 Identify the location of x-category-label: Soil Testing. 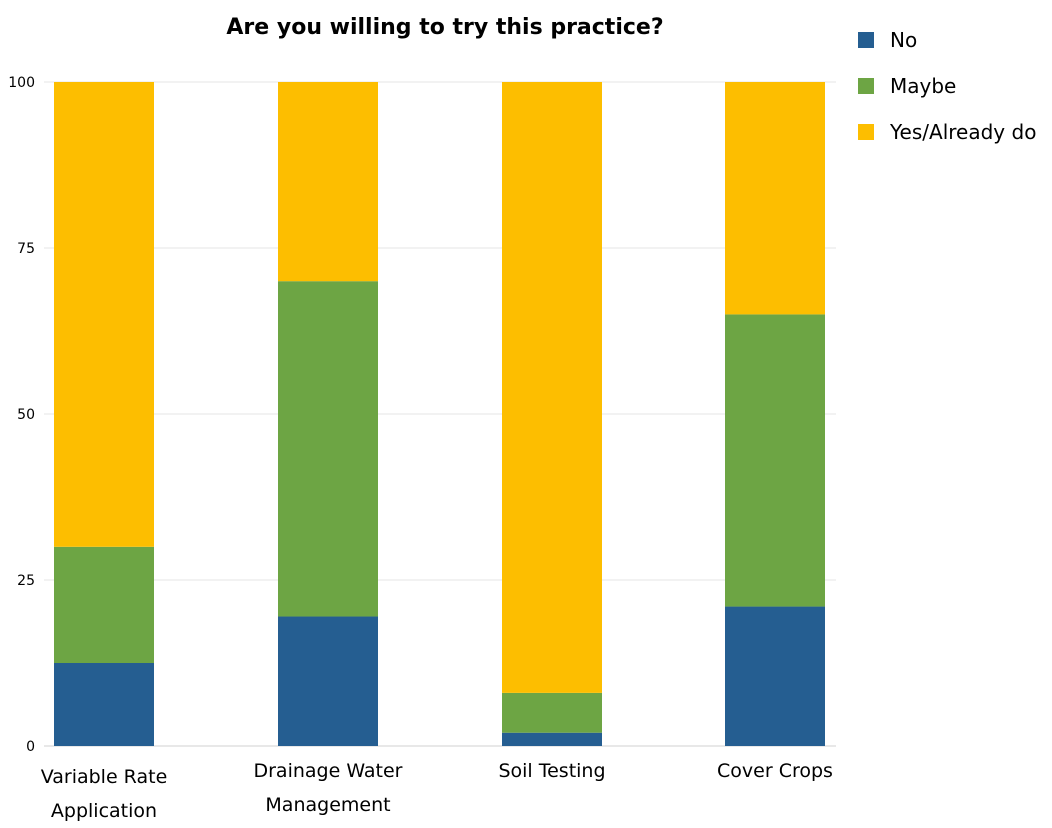
(551, 771).